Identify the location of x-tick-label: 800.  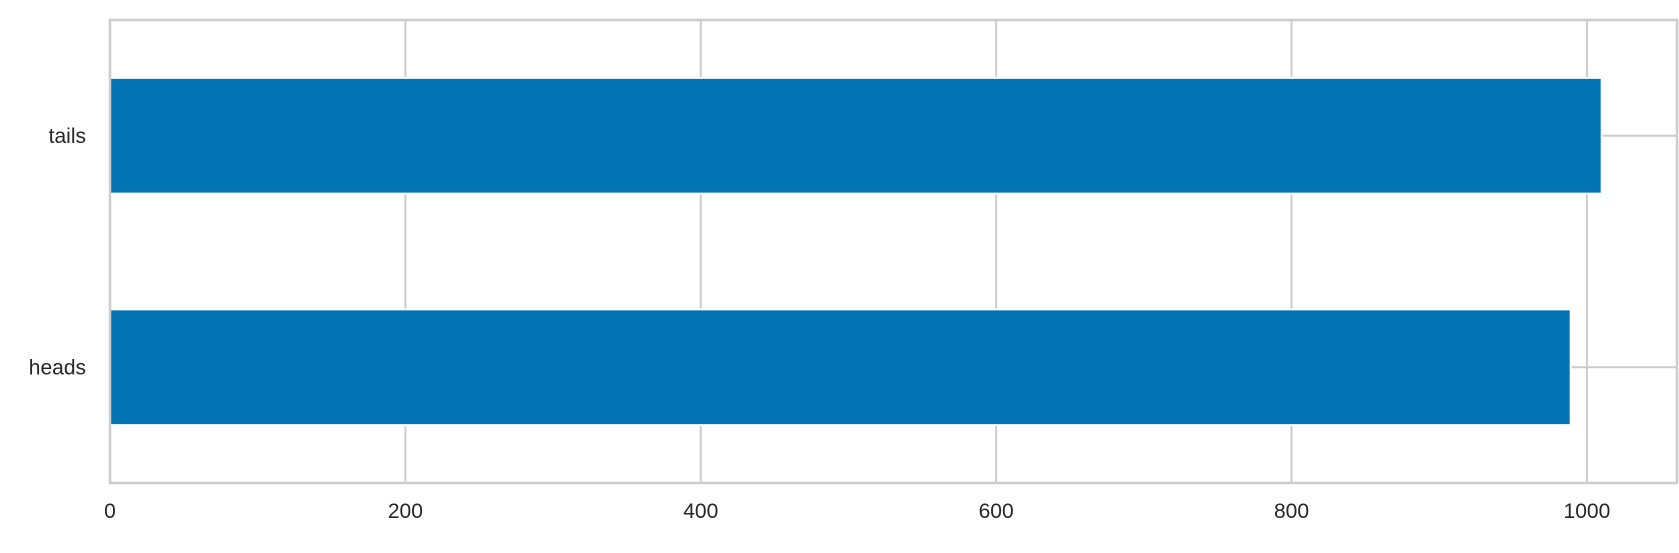
(1291, 511).